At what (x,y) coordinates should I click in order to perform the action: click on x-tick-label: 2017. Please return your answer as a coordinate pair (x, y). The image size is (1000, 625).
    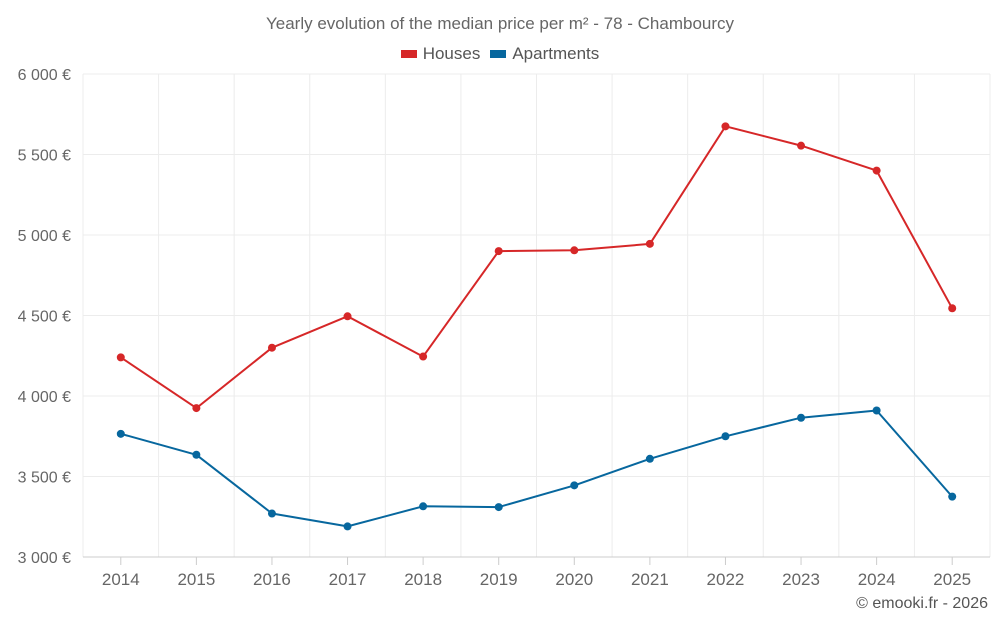
    Looking at the image, I should click on (348, 579).